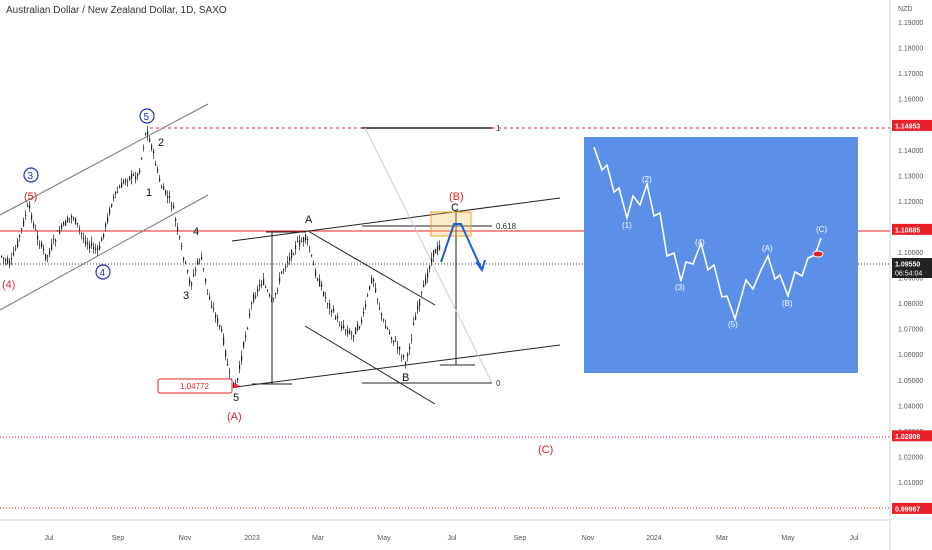  What do you see at coordinates (910, 330) in the screenshot?
I see `price-tick-label: 1.07000` at bounding box center [910, 330].